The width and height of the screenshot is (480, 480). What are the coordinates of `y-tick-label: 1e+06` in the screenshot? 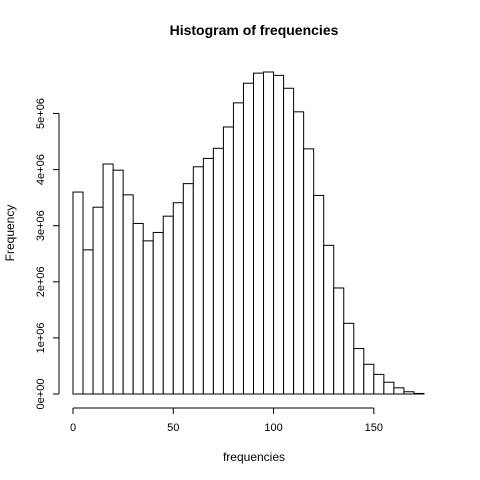 It's located at (41, 337).